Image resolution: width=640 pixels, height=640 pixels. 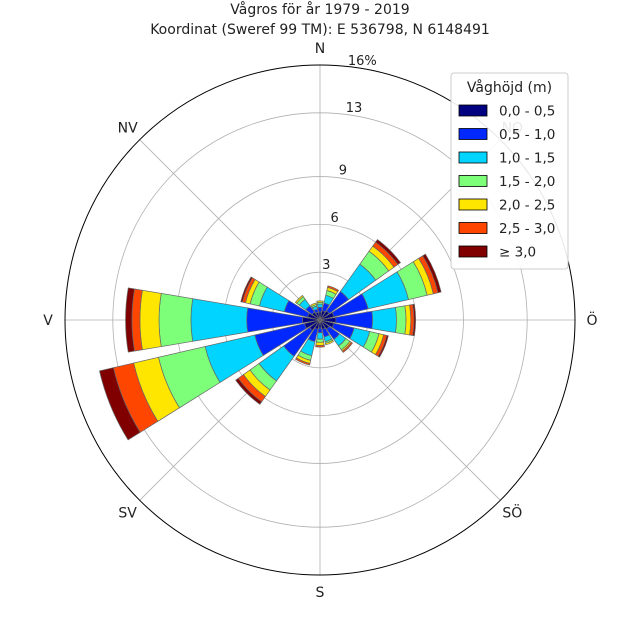 I want to click on radial-tick-13: 13, so click(x=354, y=108).